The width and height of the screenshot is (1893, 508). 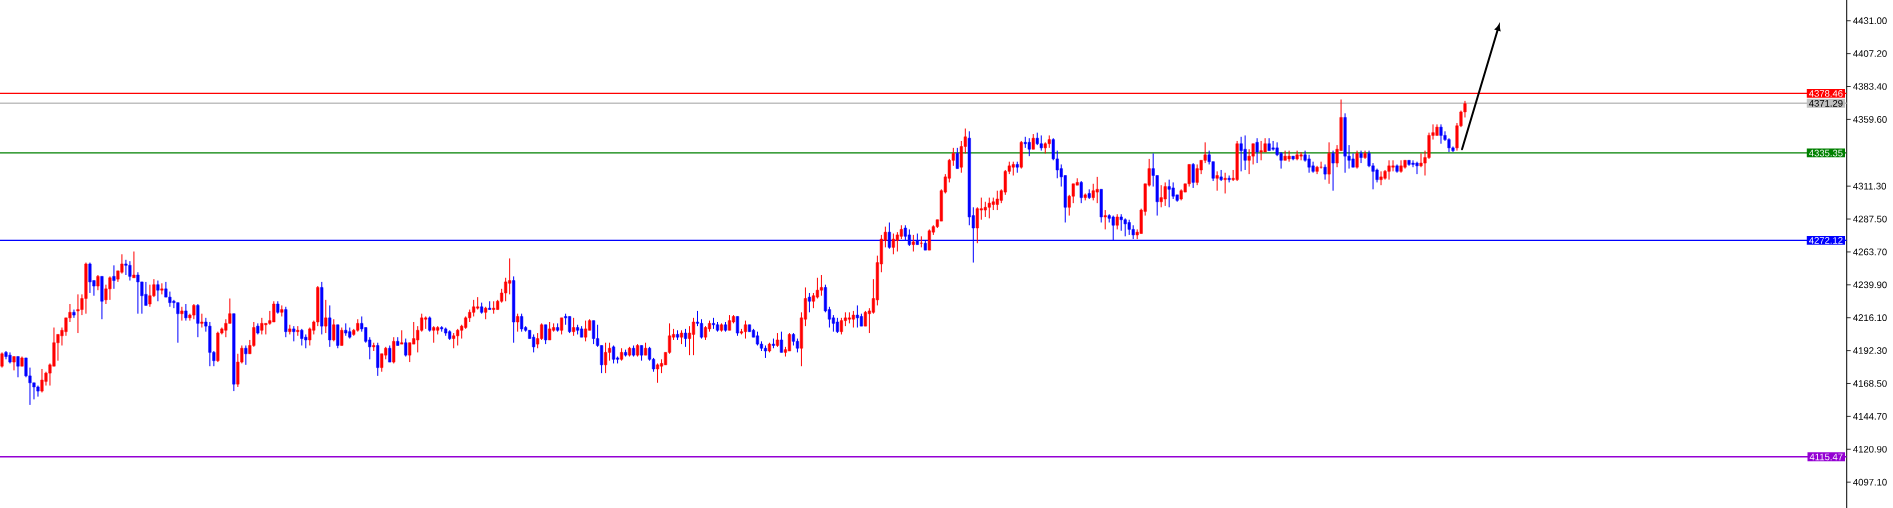 I want to click on y-tick-label: 4383.40, so click(x=1870, y=86).